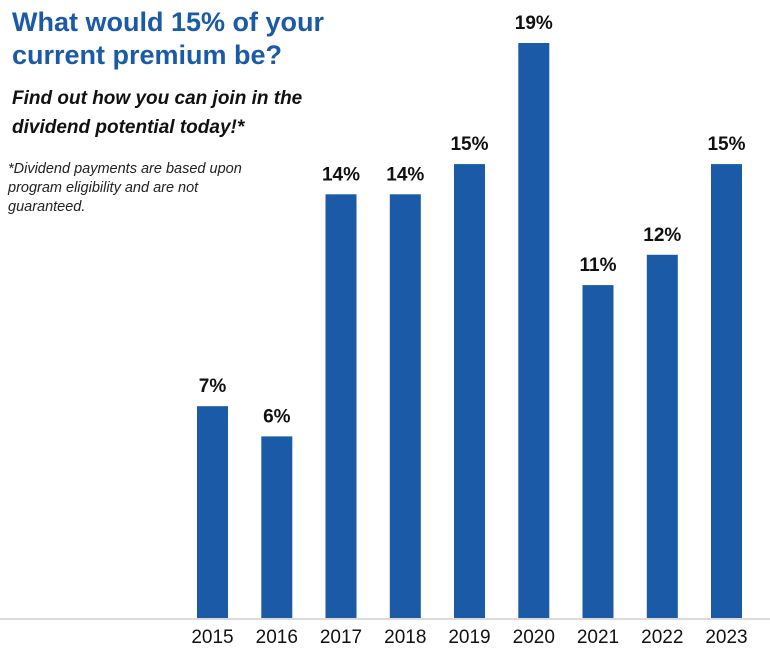 The width and height of the screenshot is (770, 650). Describe the element at coordinates (662, 637) in the screenshot. I see `x-tick-label-2022: 2022` at that location.